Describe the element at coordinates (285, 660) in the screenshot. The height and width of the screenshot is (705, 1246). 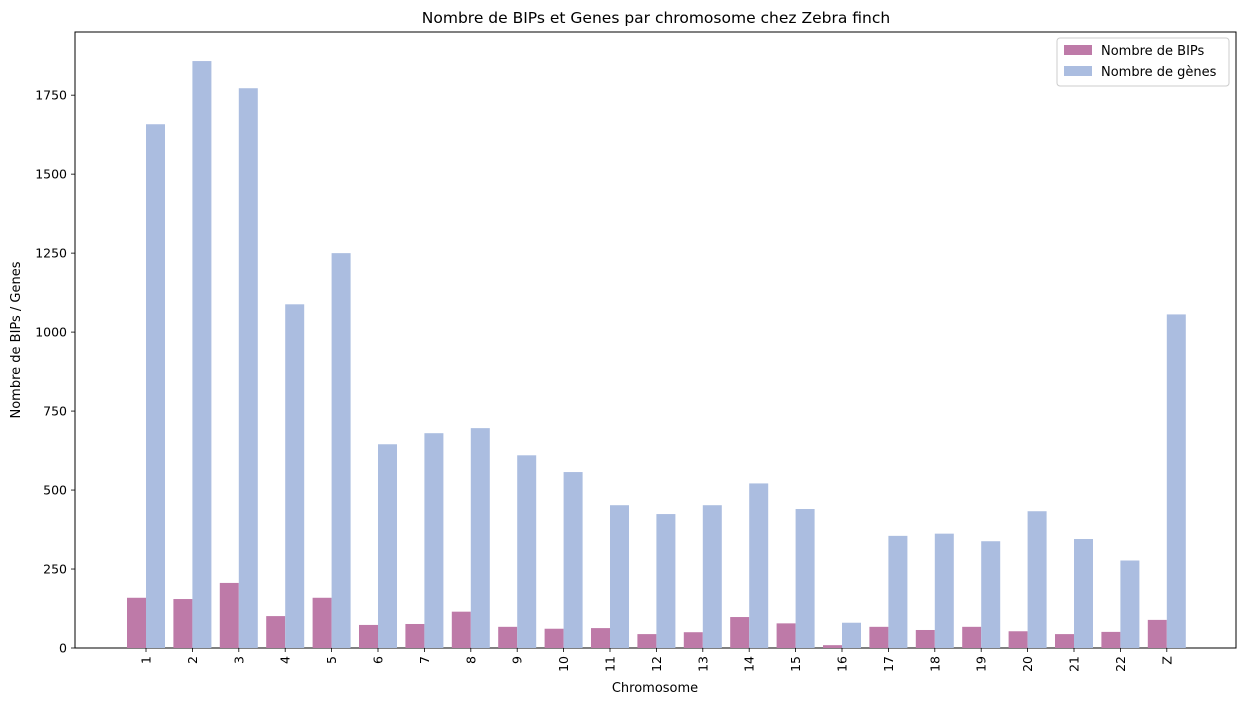
I see `x-tick-label-4: 4` at that location.